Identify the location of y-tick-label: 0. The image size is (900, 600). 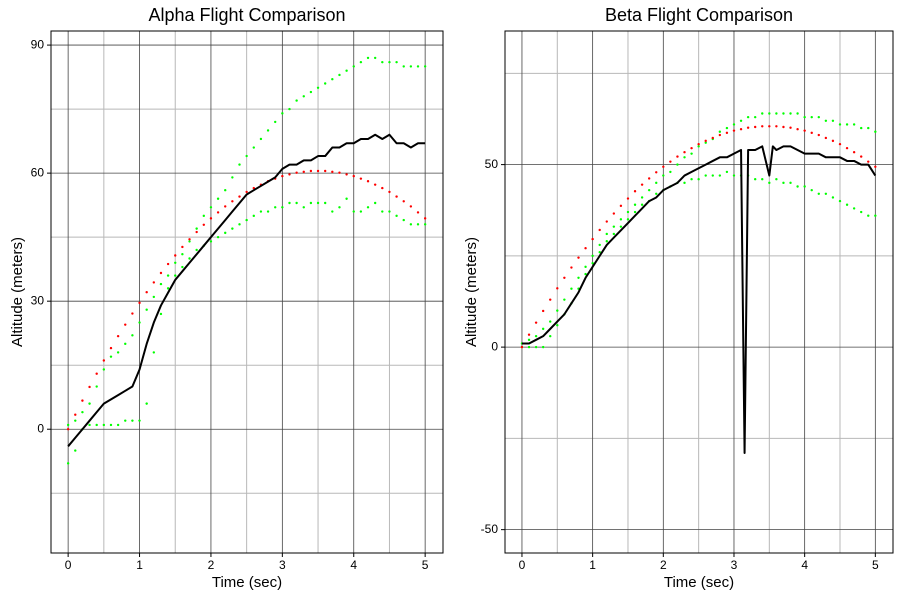
(494, 346).